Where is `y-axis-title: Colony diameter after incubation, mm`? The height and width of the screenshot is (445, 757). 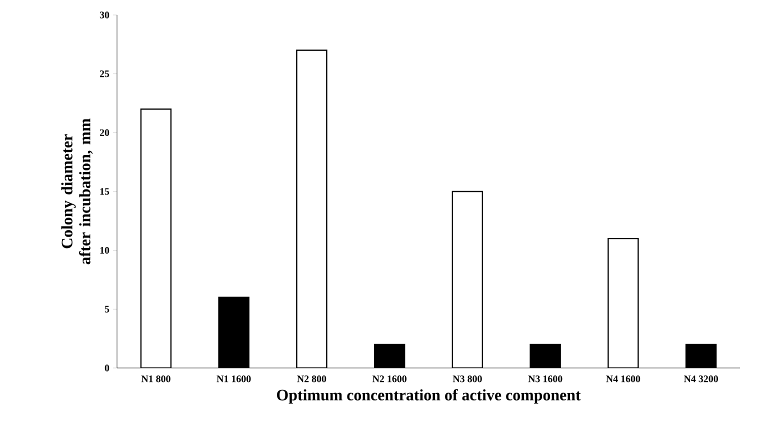
y-axis-title: Colony diameter after incubation, mm is located at coordinates (77, 191).